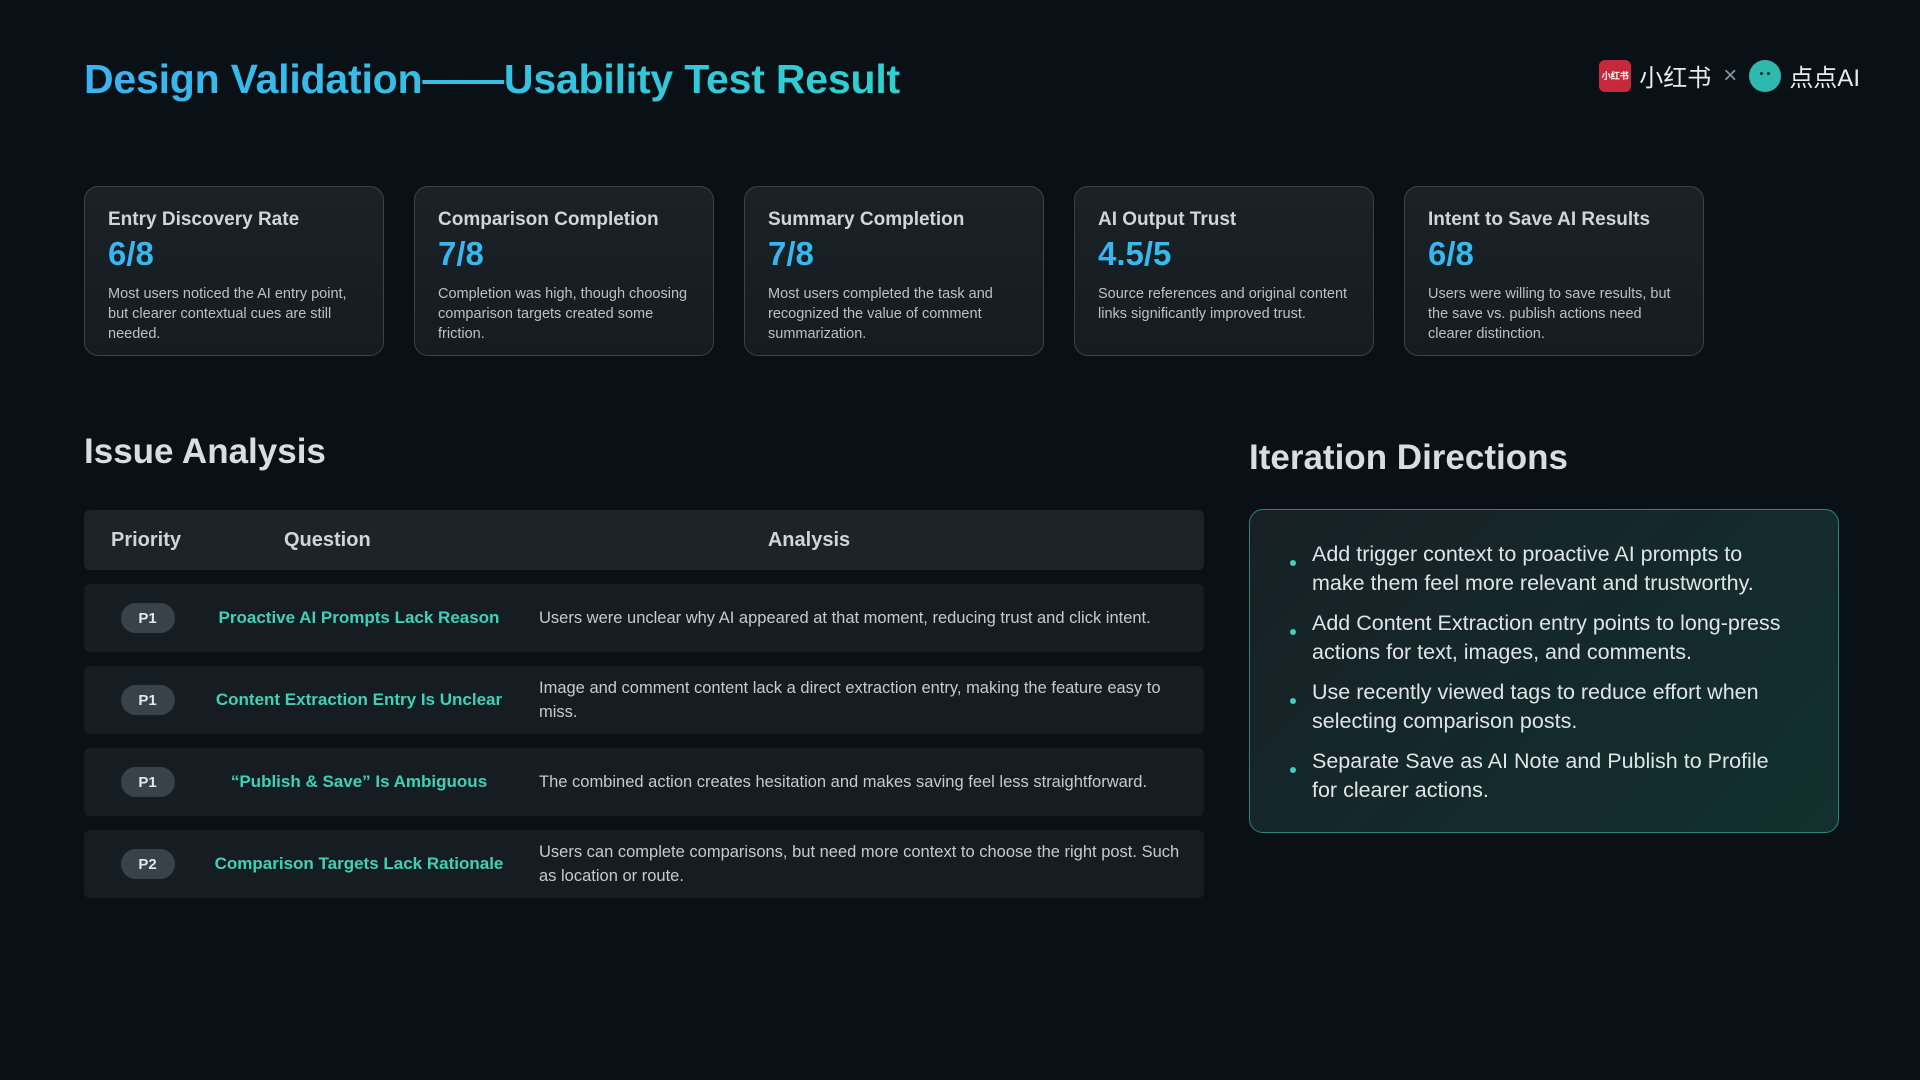 Image resolution: width=1920 pixels, height=1080 pixels. What do you see at coordinates (1824, 78) in the screenshot?
I see `brand-right-name: 点点AI` at bounding box center [1824, 78].